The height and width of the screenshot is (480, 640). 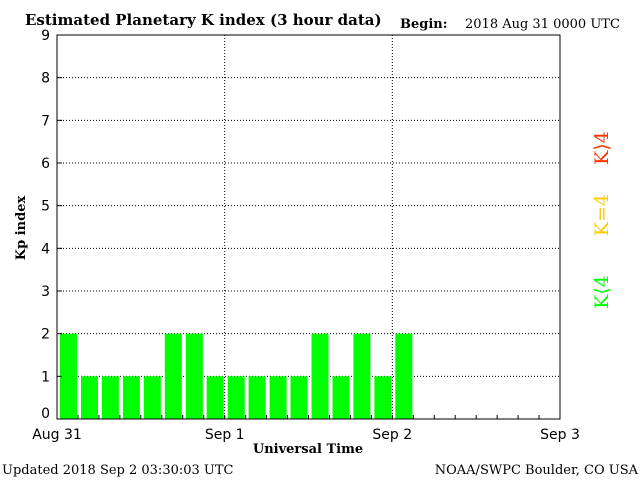 I want to click on y-tick-label: 6, so click(x=45, y=164).